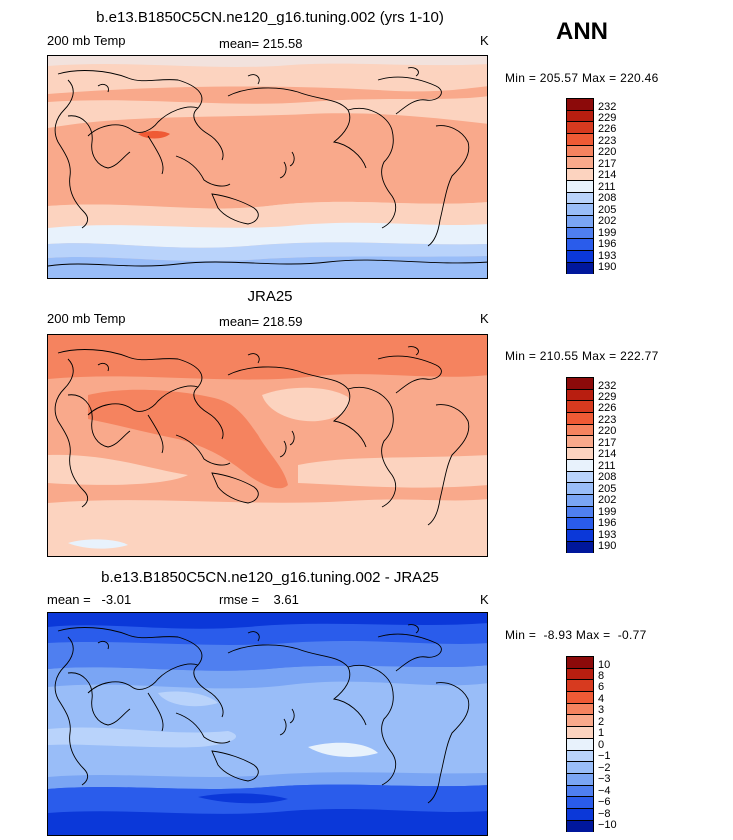 The height and width of the screenshot is (840, 733). I want to click on panel3-minmax: Min = -8.93 Max = -0.77, so click(576, 635).